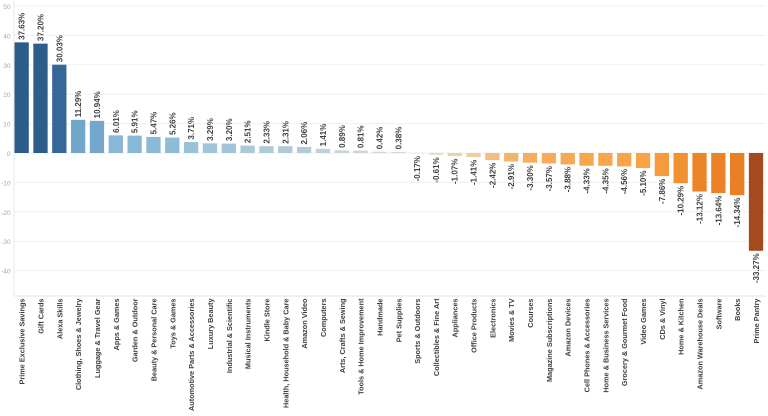 The width and height of the screenshot is (768, 416). What do you see at coordinates (172, 123) in the screenshot?
I see `svg-text: 5.26%` at bounding box center [172, 123].